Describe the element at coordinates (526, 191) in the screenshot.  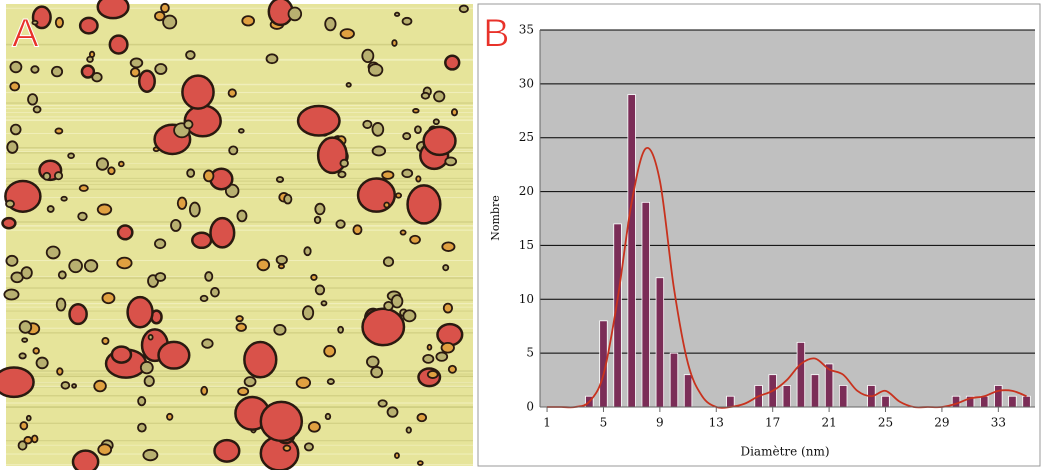
I see `y-tick-label: 20` at that location.